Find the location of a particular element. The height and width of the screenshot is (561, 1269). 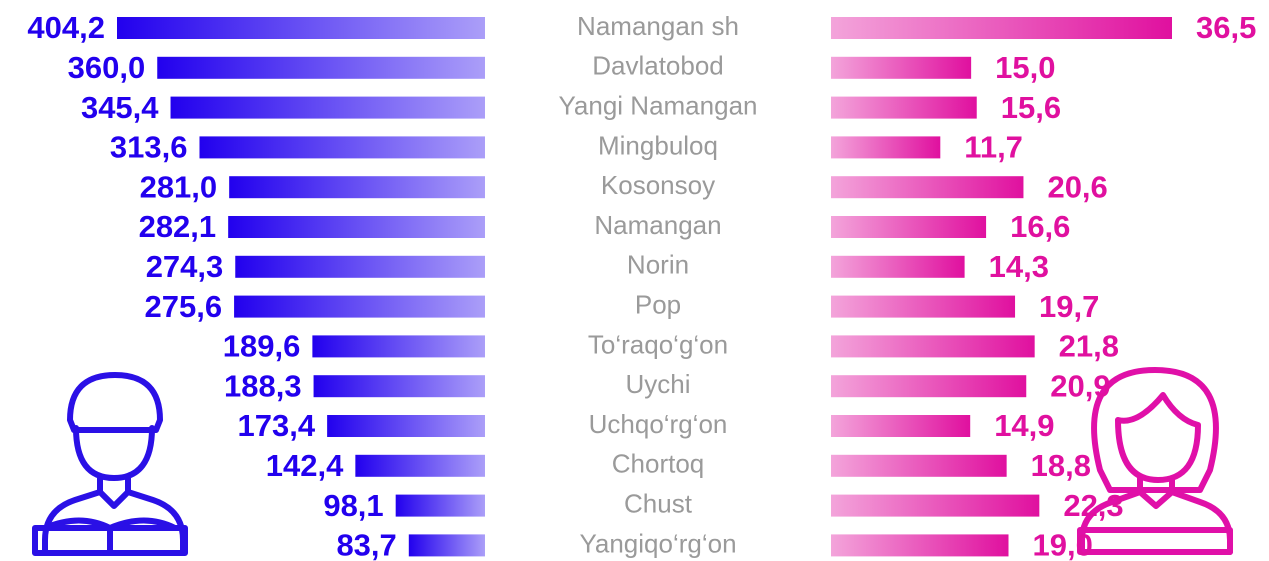

category-label: Yangi Namangan is located at coordinates (658, 105).